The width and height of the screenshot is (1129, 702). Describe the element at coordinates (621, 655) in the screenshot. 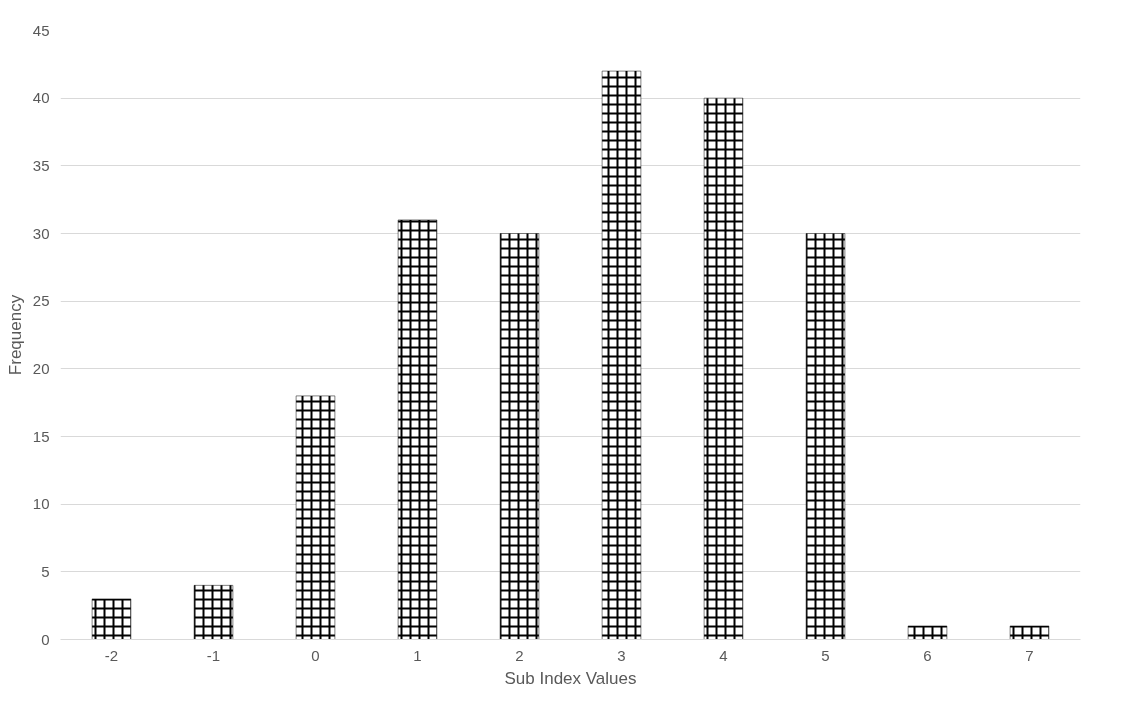

I see `x-tick-label: 3` at that location.